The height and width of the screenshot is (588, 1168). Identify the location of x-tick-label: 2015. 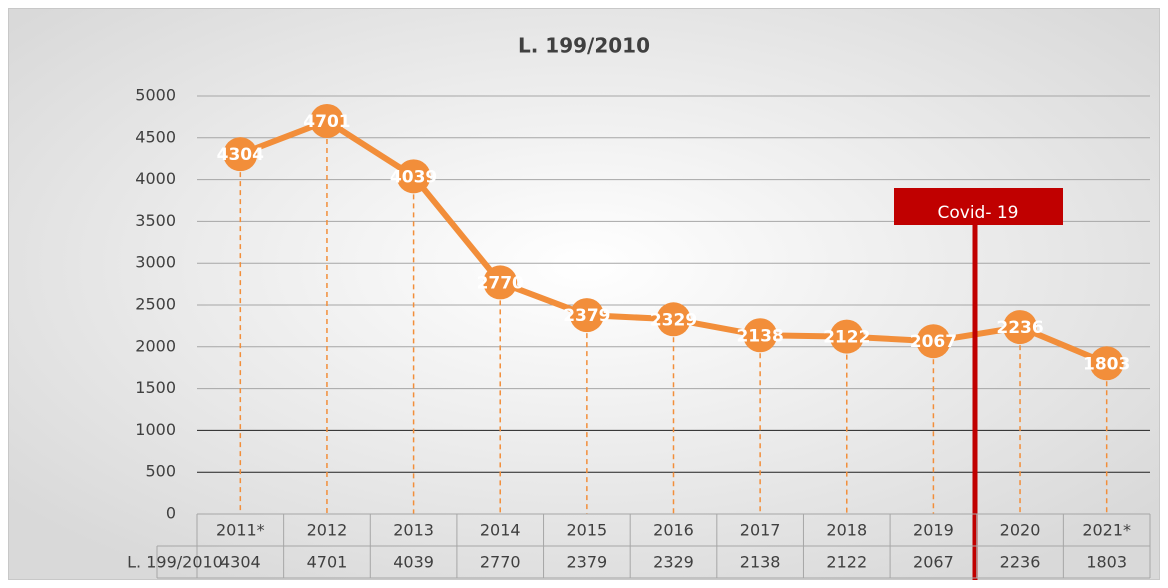
(587, 530).